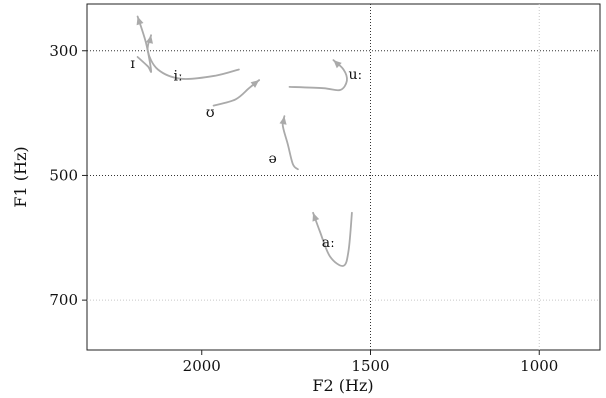  I want to click on trajectory-2: ʊ, so click(233, 100).